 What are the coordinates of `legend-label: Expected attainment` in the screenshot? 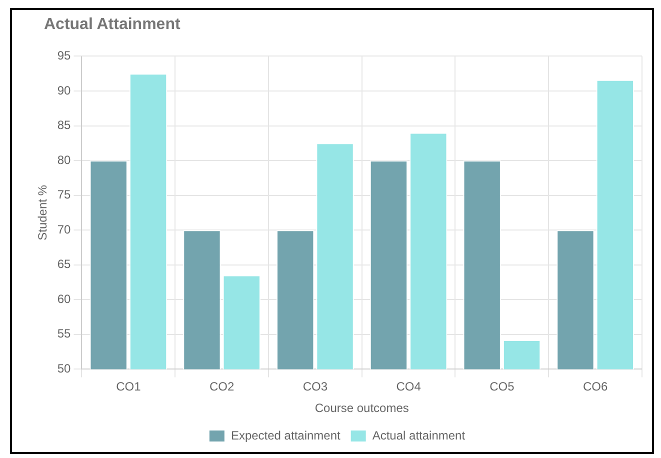 It's located at (286, 435).